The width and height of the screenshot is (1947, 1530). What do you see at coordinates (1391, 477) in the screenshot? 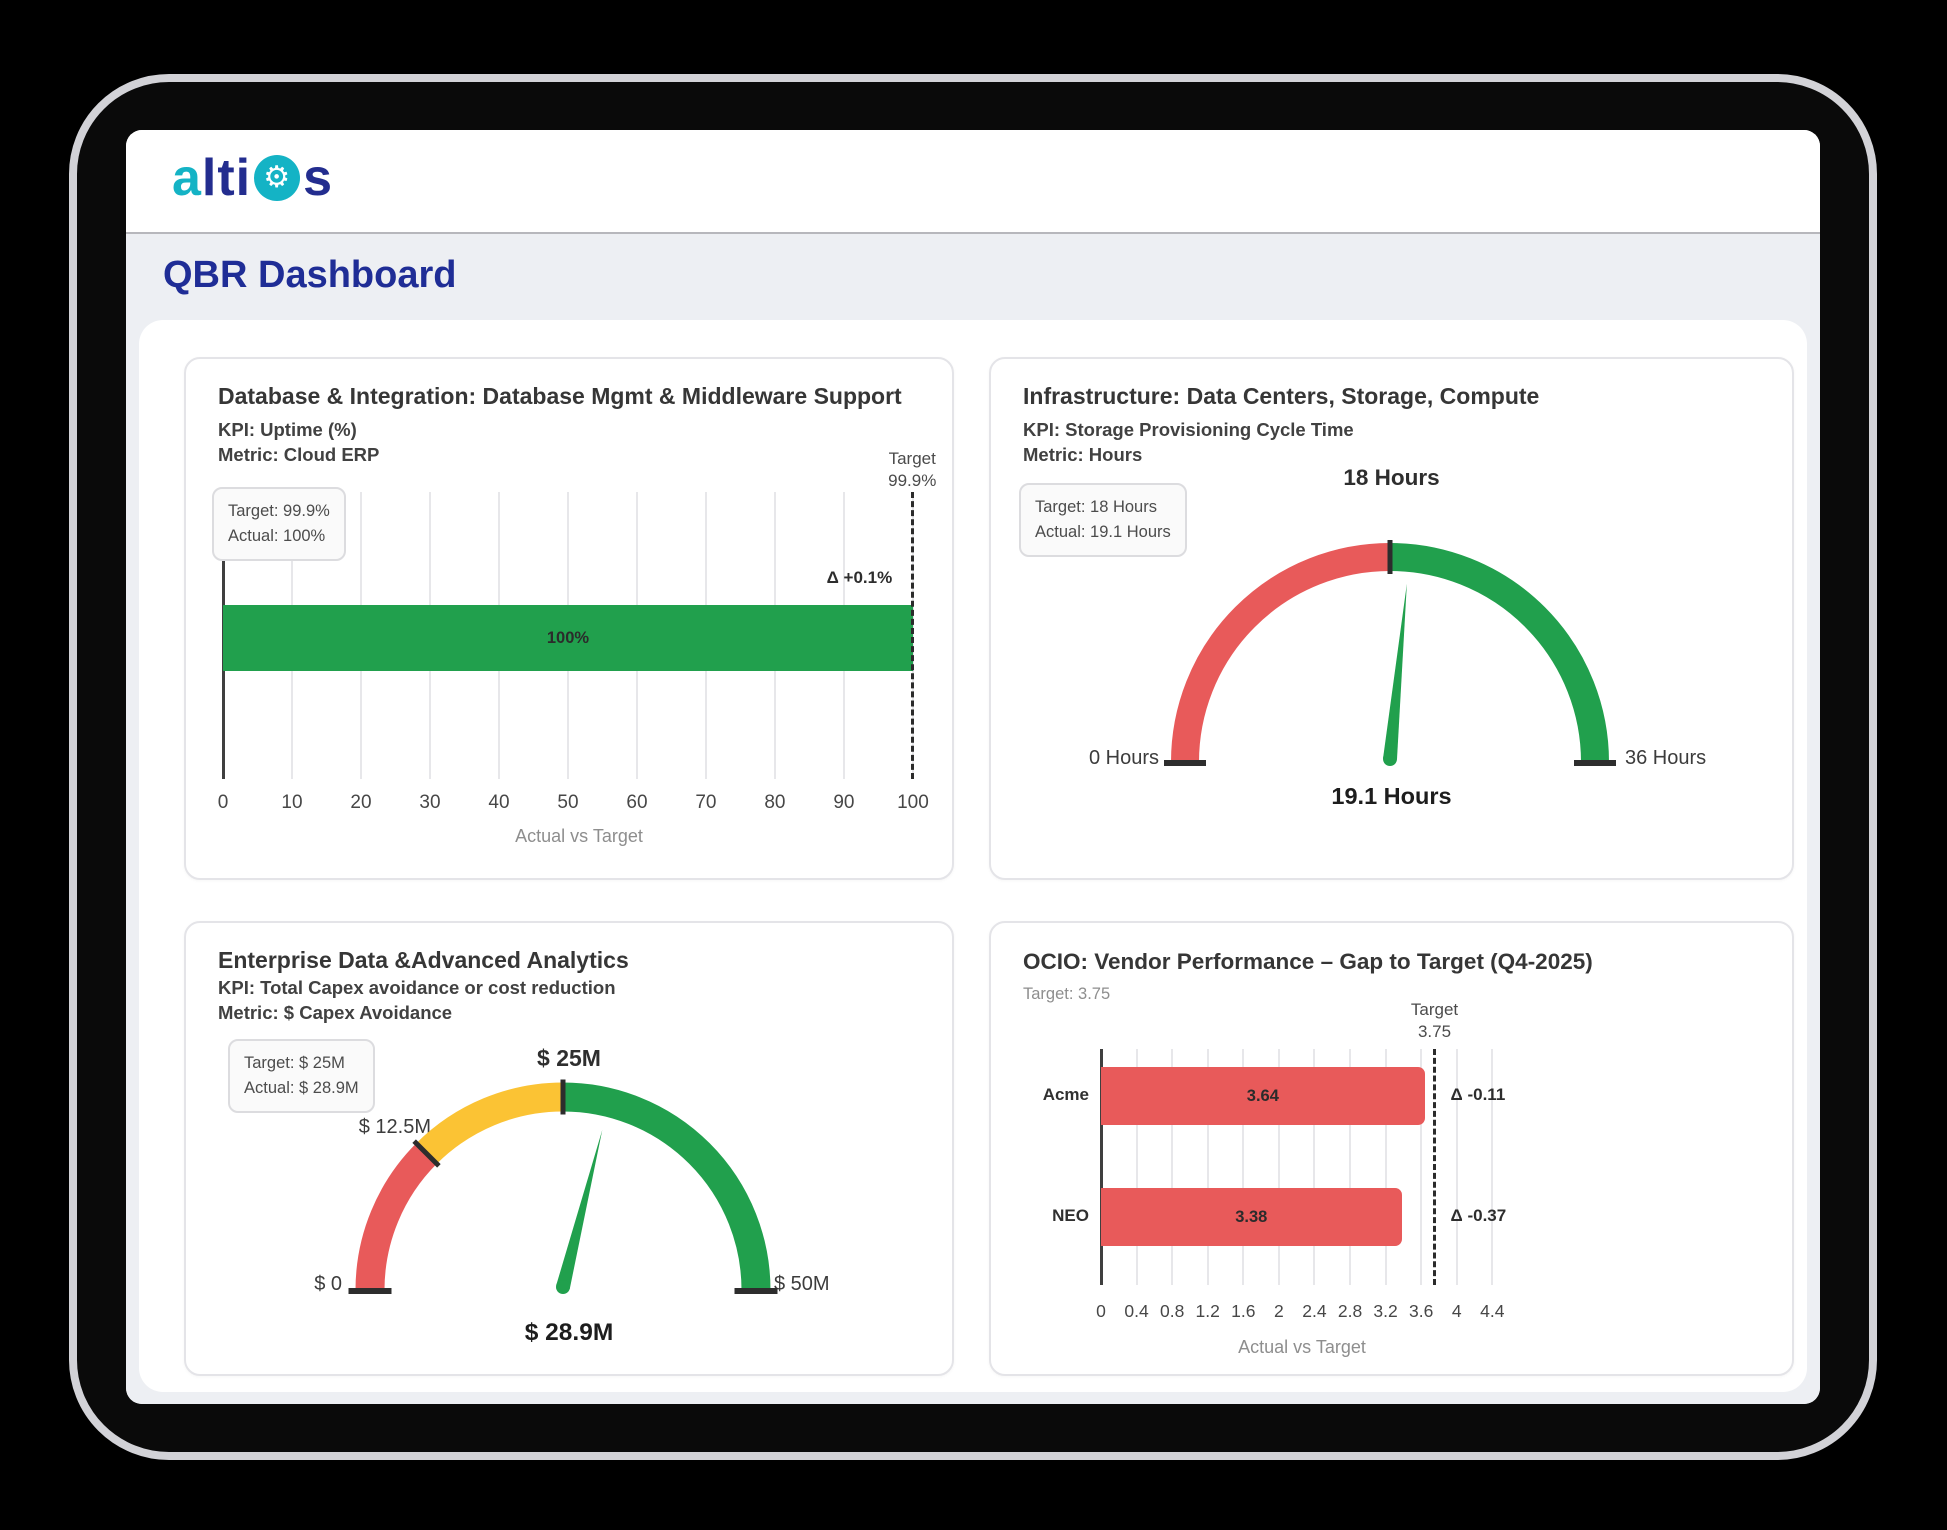
I see `gauge-target-label: 18 Hours` at bounding box center [1391, 477].